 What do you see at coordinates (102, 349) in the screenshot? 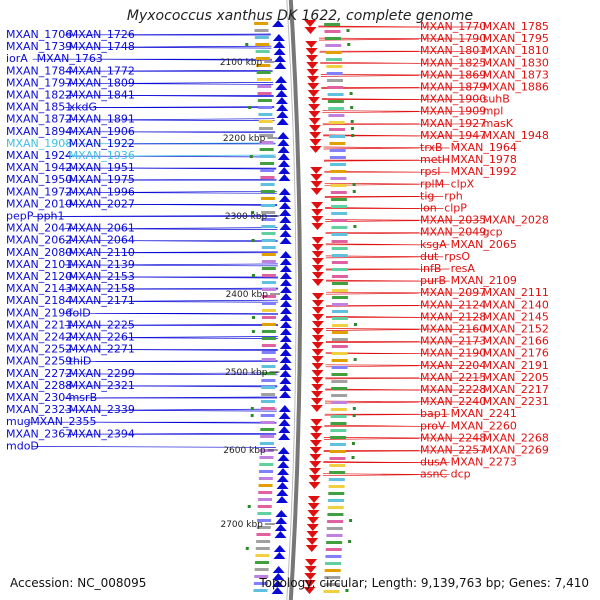
I see `left-gene-label: MXAN_2271` at bounding box center [102, 349].